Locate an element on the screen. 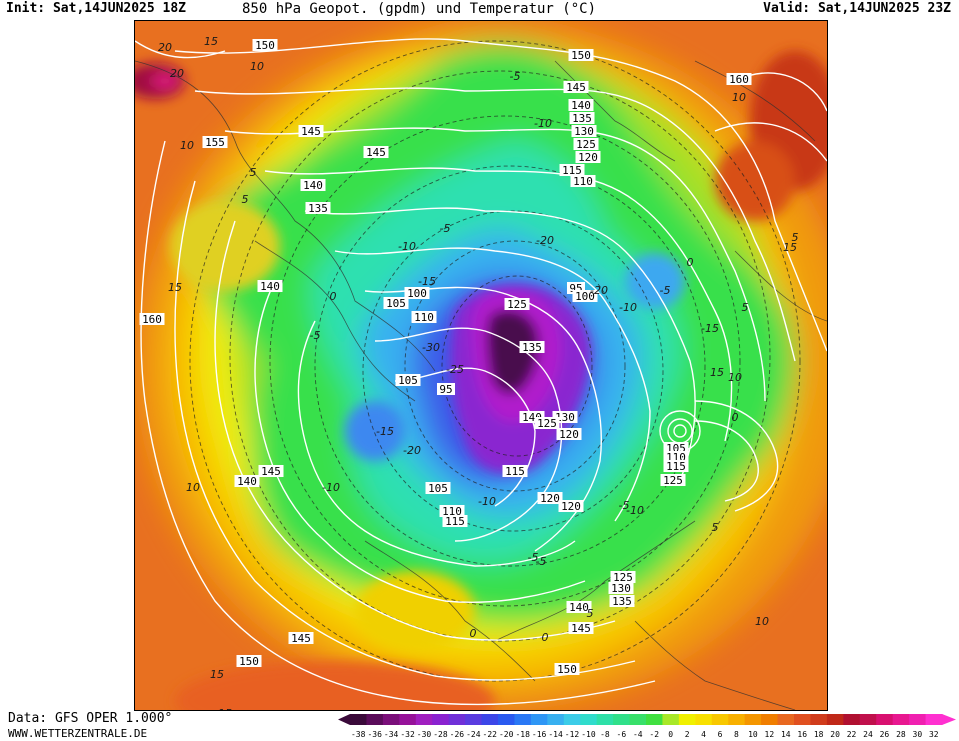 The width and height of the screenshot is (959, 741). init-time-label: Init: Sat,14JUN2025 18Z is located at coordinates (96, 8).